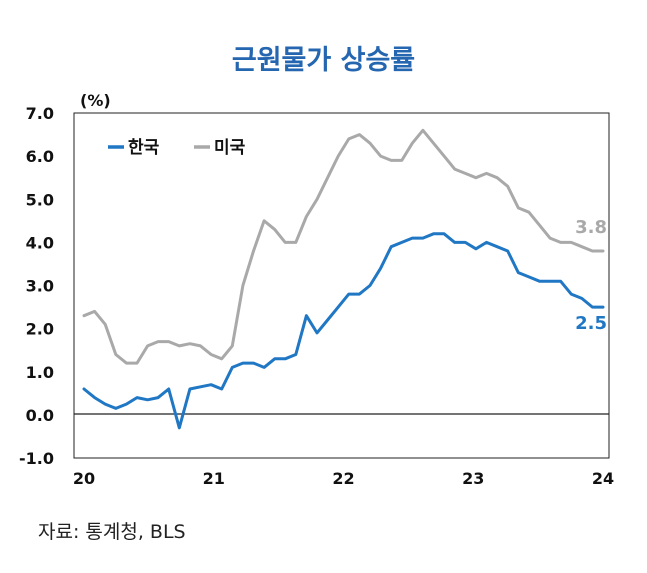  I want to click on y-tick-label: 0.0, so click(40, 415).